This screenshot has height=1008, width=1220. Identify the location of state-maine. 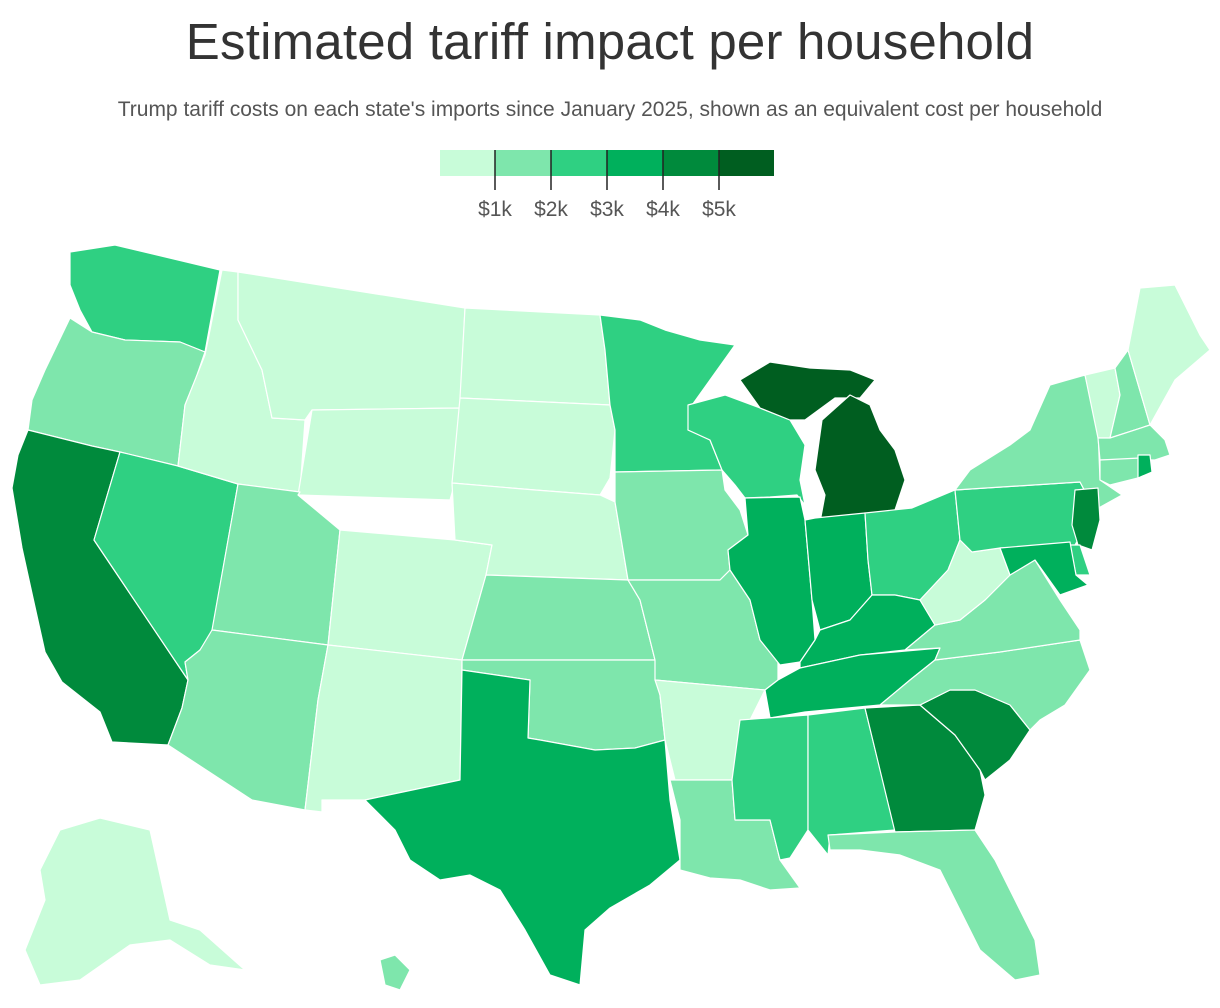
(1169, 355).